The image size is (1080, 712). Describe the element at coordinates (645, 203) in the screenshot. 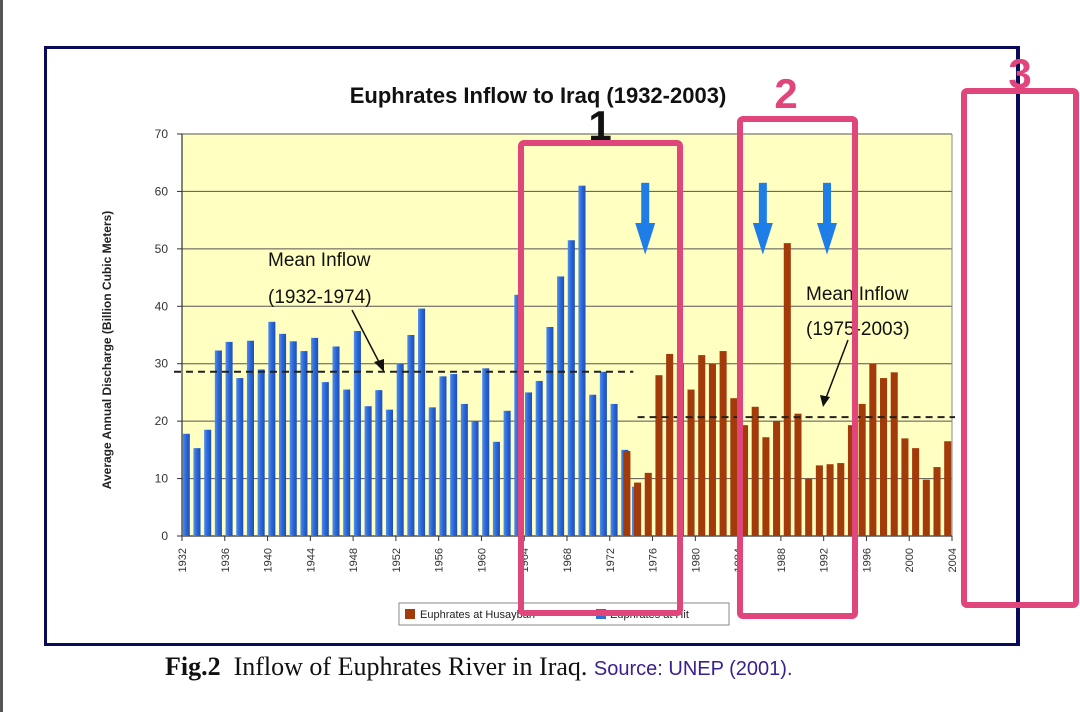

I see `down-arrow-shaft-1975` at that location.